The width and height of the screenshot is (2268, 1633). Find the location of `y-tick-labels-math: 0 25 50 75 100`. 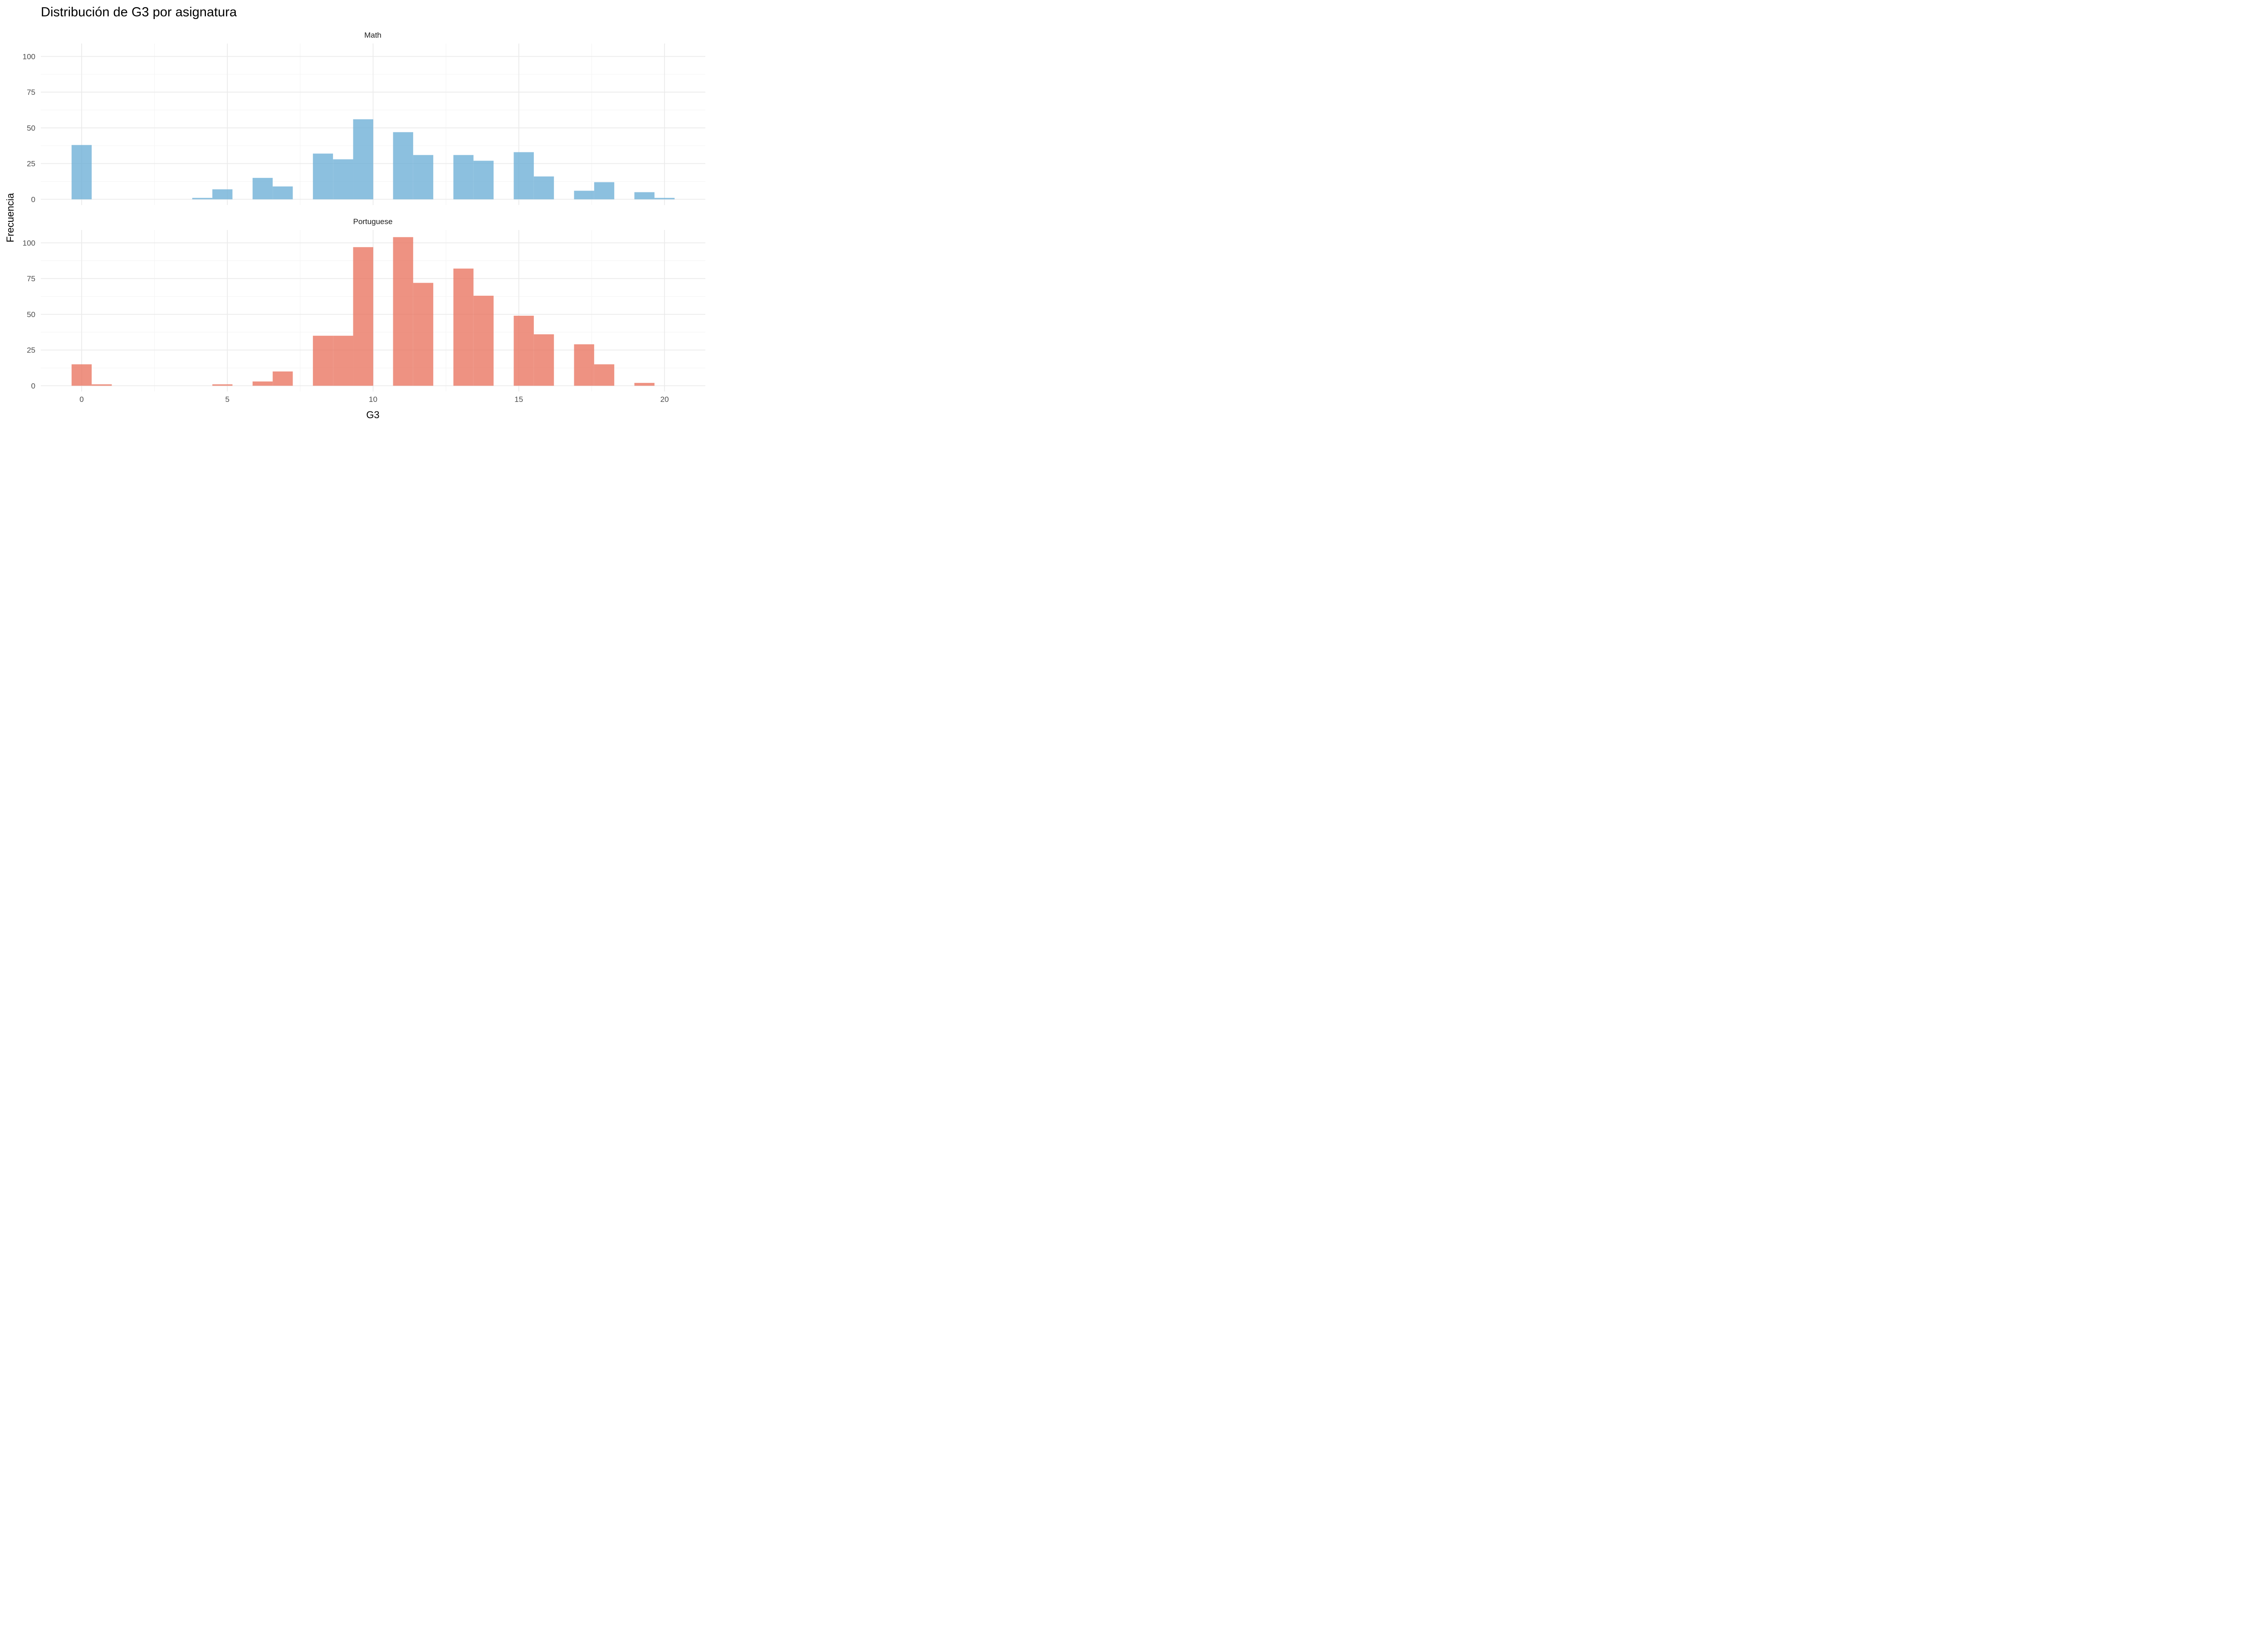

y-tick-labels-math: 0 25 50 75 100 is located at coordinates (29, 128).